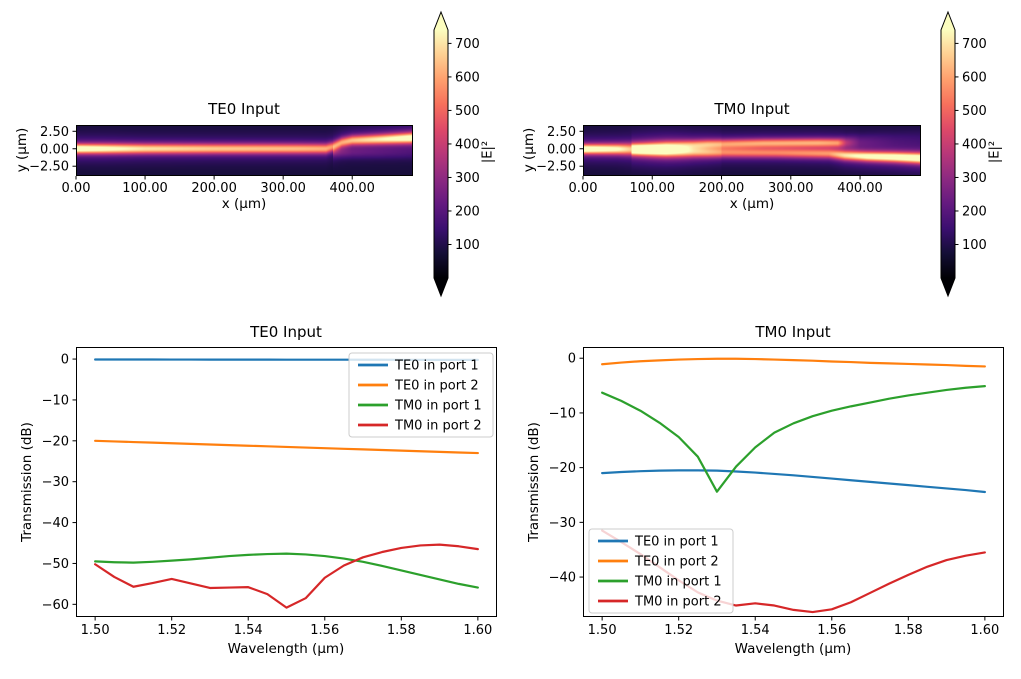 The width and height of the screenshot is (1021, 679). What do you see at coordinates (283, 188) in the screenshot?
I see `x-tick-label: 300.00` at bounding box center [283, 188].